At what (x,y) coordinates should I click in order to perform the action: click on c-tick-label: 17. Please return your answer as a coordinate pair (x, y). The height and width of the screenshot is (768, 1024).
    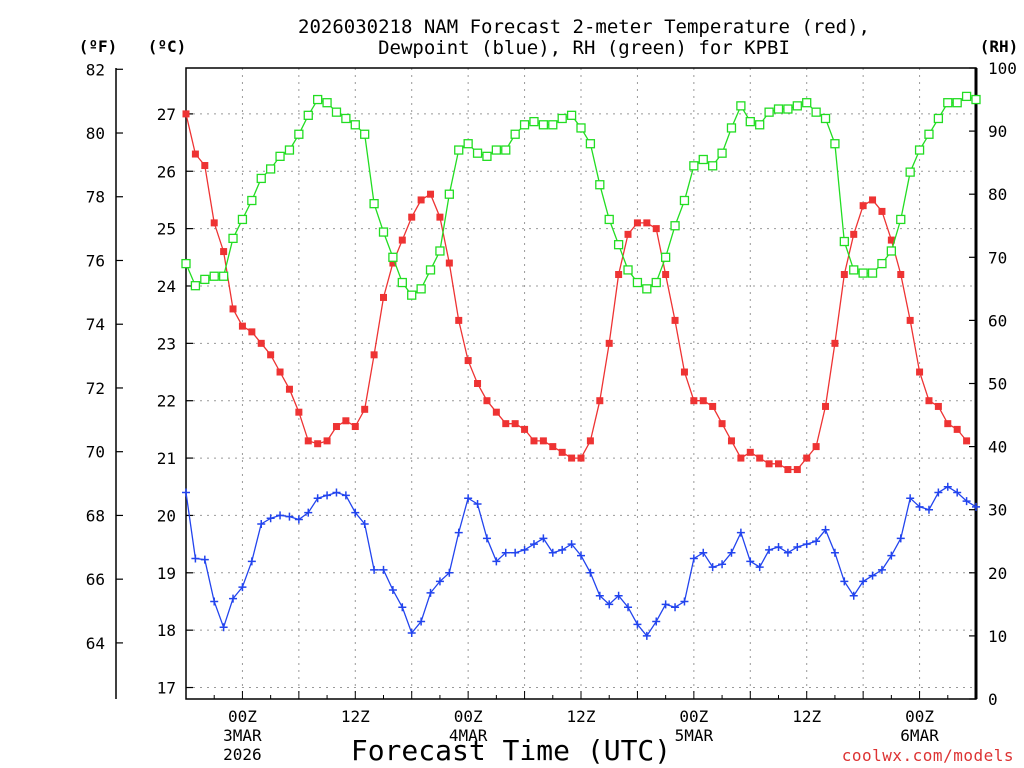
    Looking at the image, I should click on (166, 688).